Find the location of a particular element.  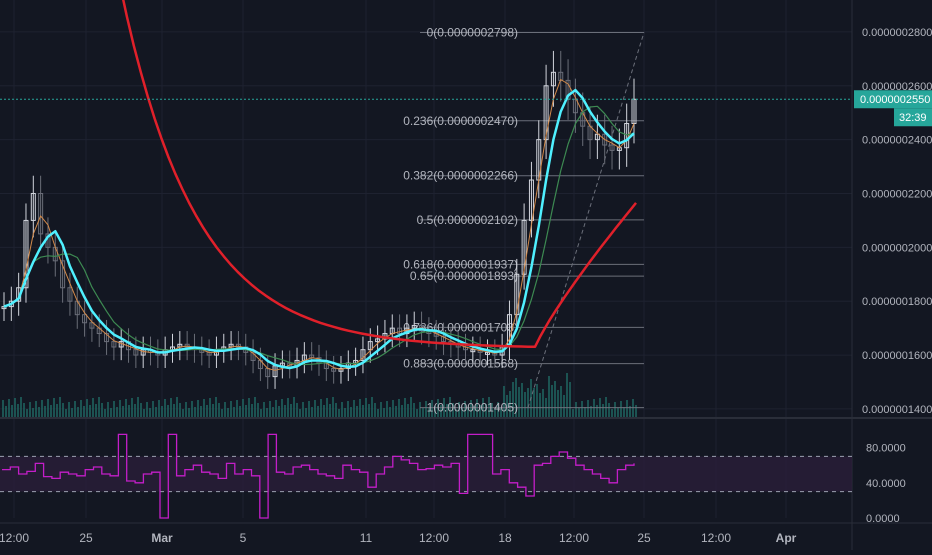

price-axis-tick-label: 0.0000002800 is located at coordinates (897, 33).